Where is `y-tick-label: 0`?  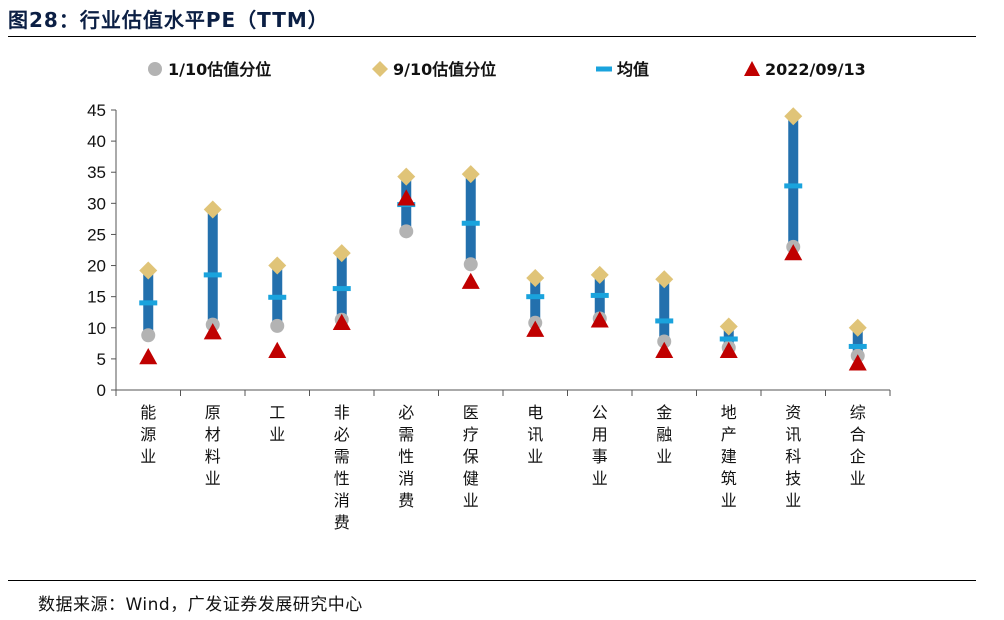
y-tick-label: 0 is located at coordinates (101, 390).